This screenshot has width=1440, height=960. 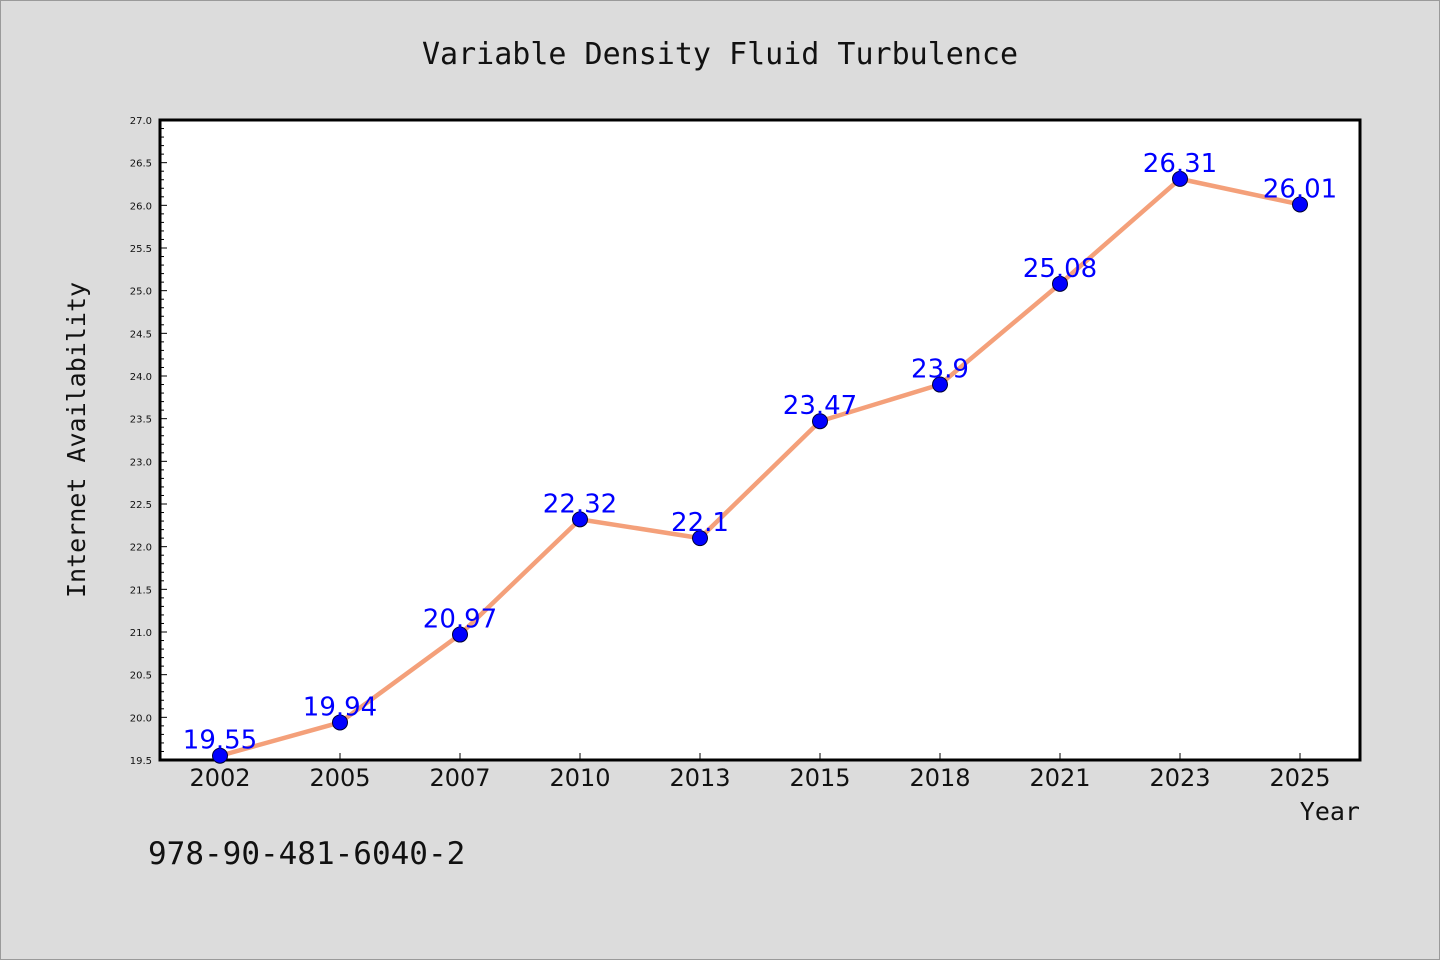 What do you see at coordinates (1300, 189) in the screenshot?
I see `data-value-label: 26.01` at bounding box center [1300, 189].